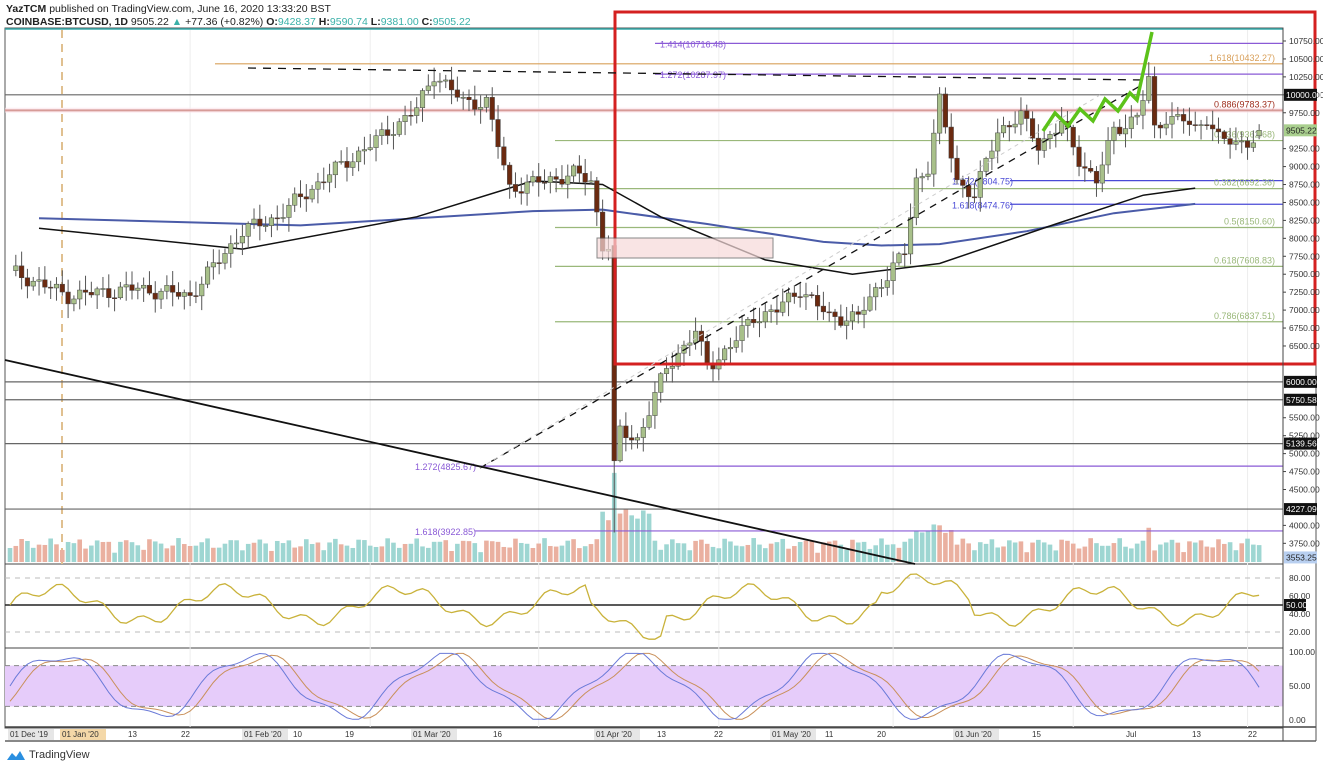 Image resolution: width=1323 pixels, height=768 pixels. What do you see at coordinates (67, 22) in the screenshot?
I see `symbol-label: COINBASE:BTCUSD, 1D` at bounding box center [67, 22].